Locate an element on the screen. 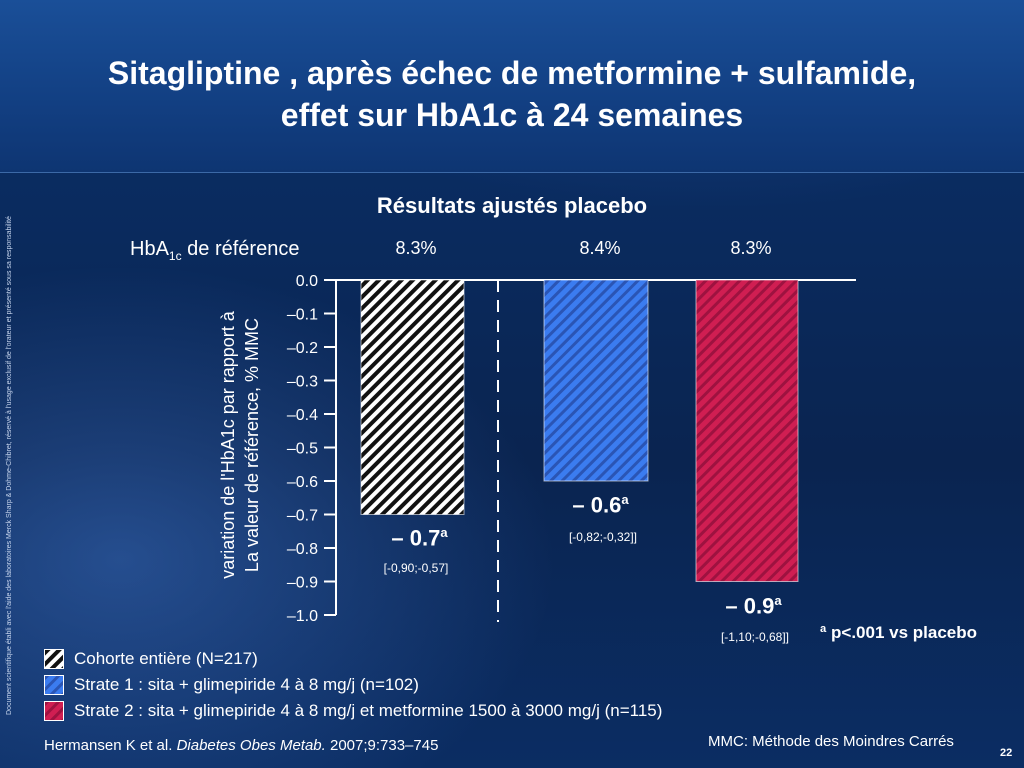 The width and height of the screenshot is (1024, 768). y-tick-label: –0.6 is located at coordinates (302, 482).